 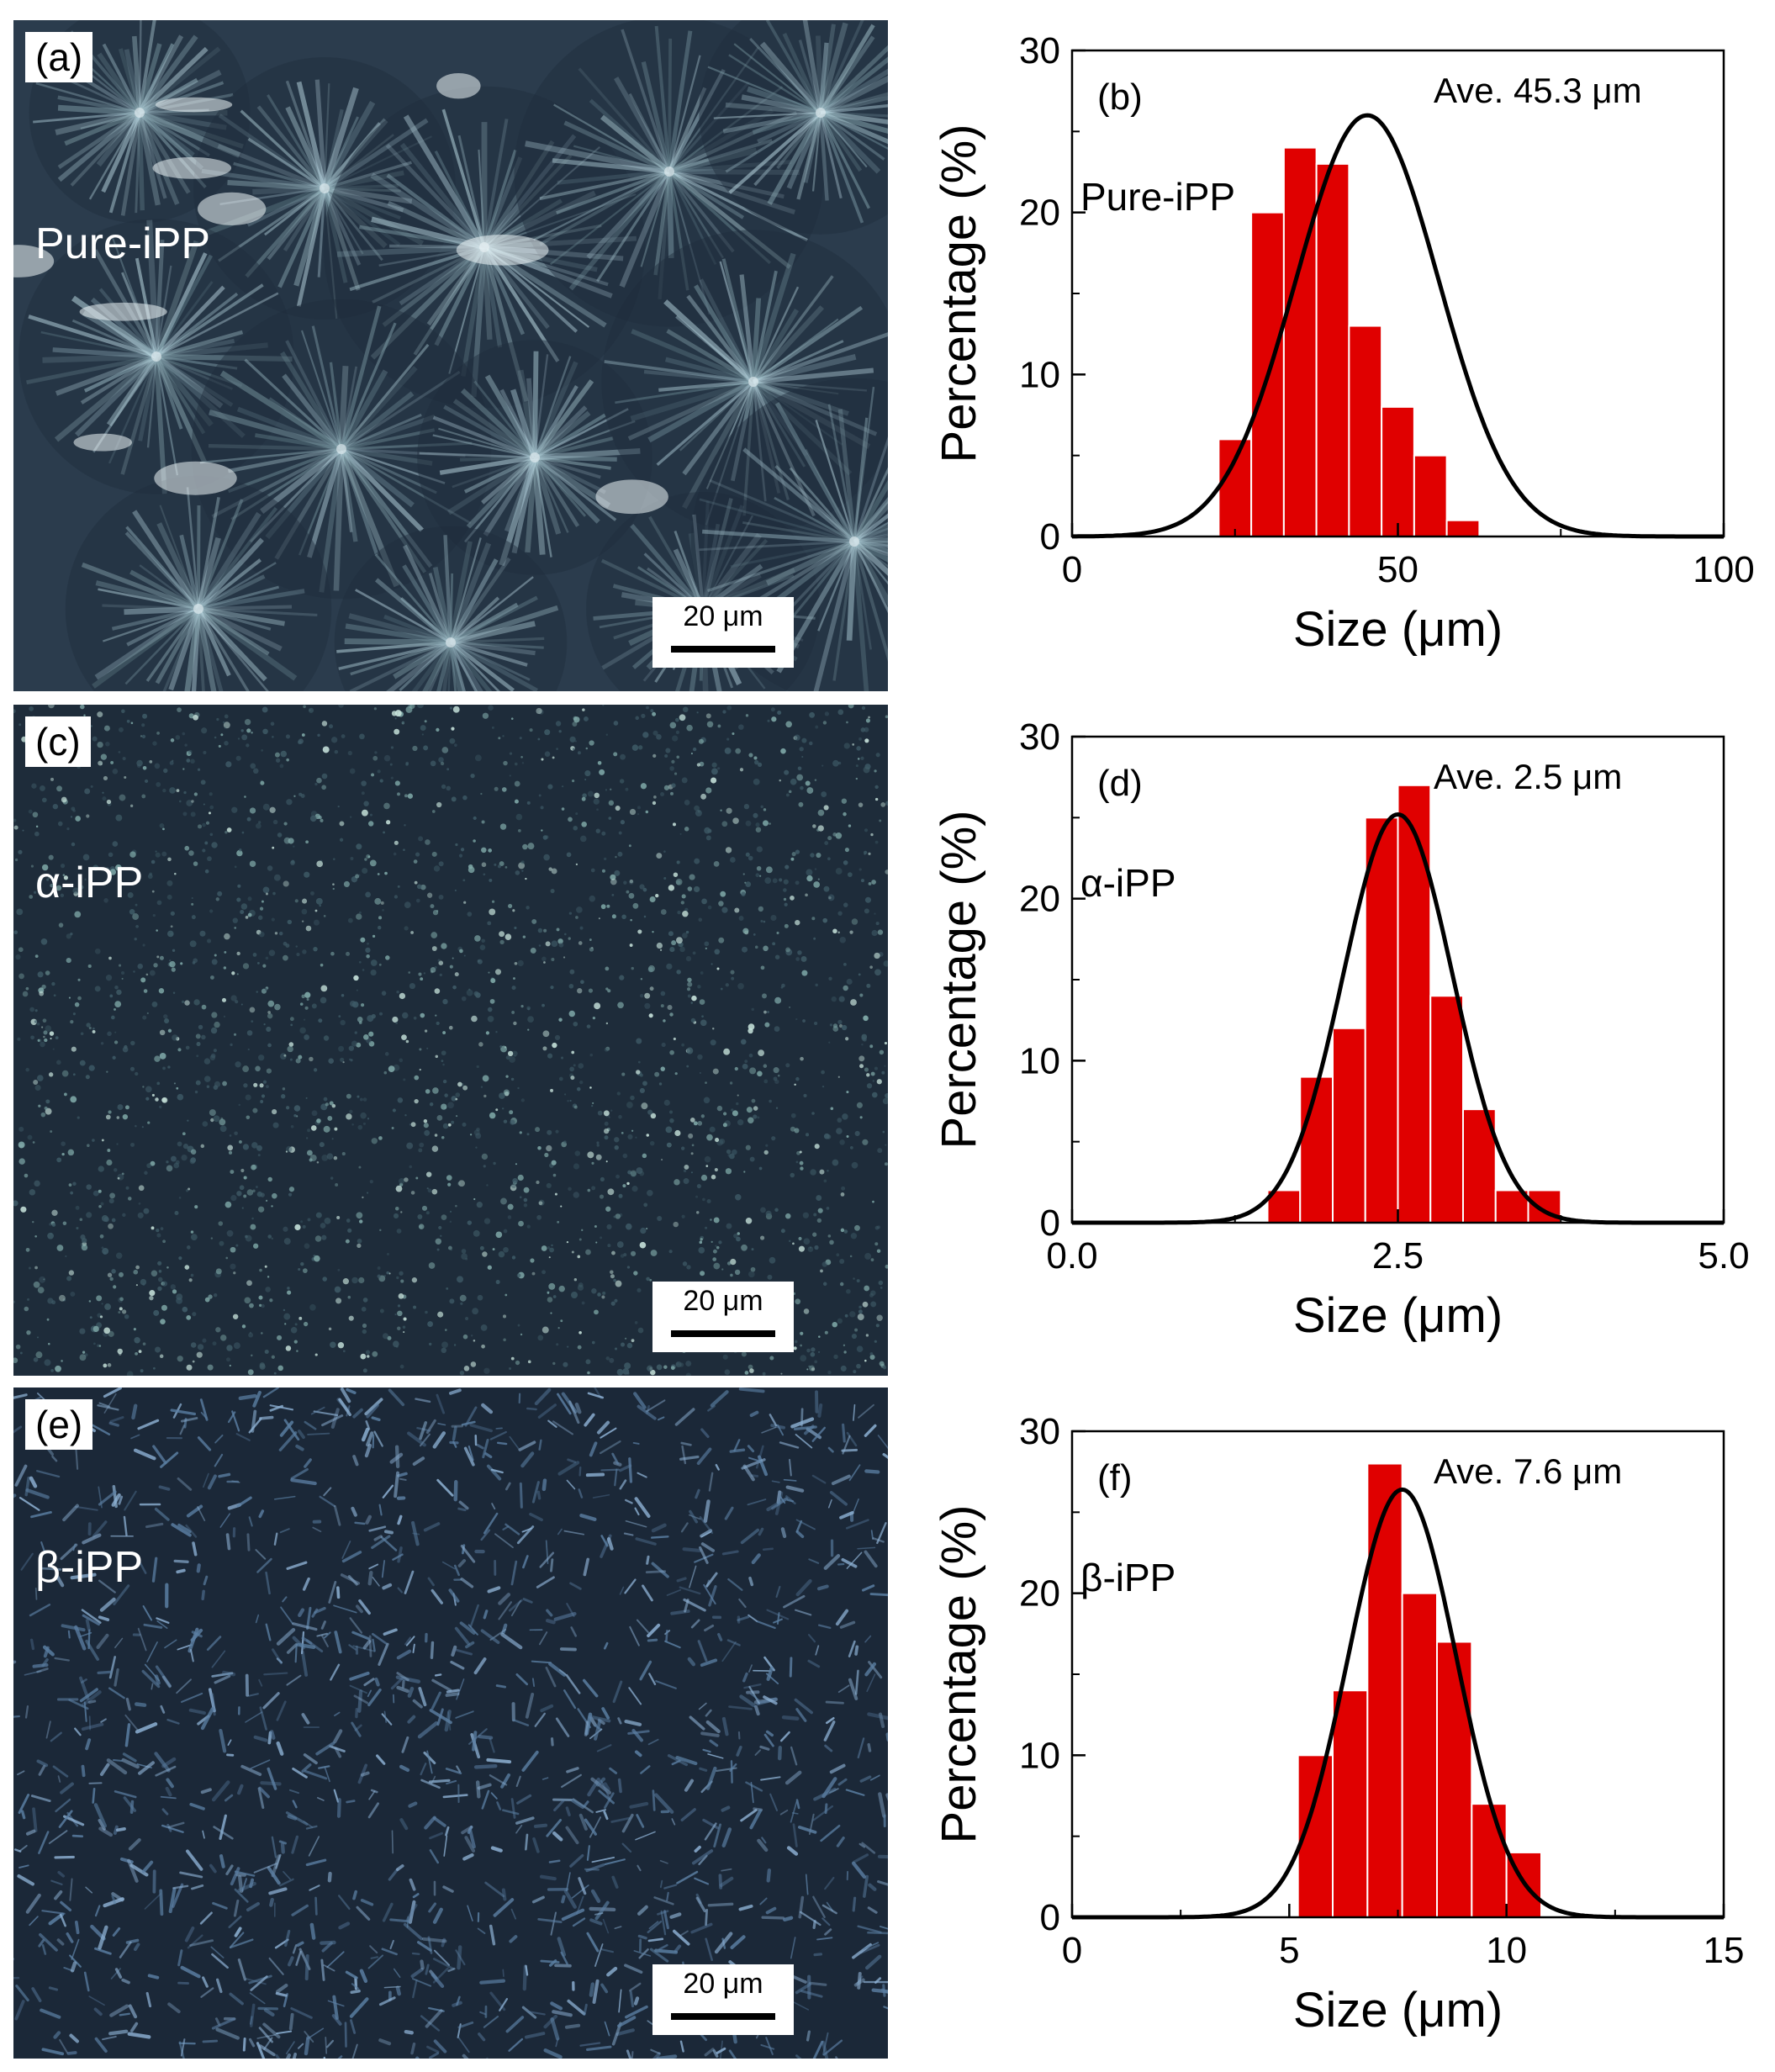 What do you see at coordinates (1128, 883) in the screenshot?
I see `series-label: α-iPP` at bounding box center [1128, 883].